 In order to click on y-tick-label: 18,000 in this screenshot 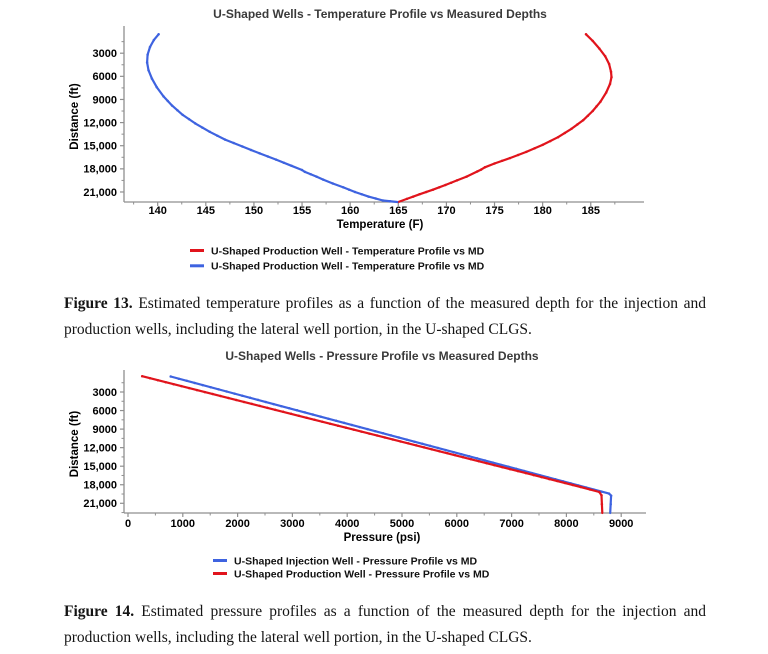, I will do `click(100, 486)`.